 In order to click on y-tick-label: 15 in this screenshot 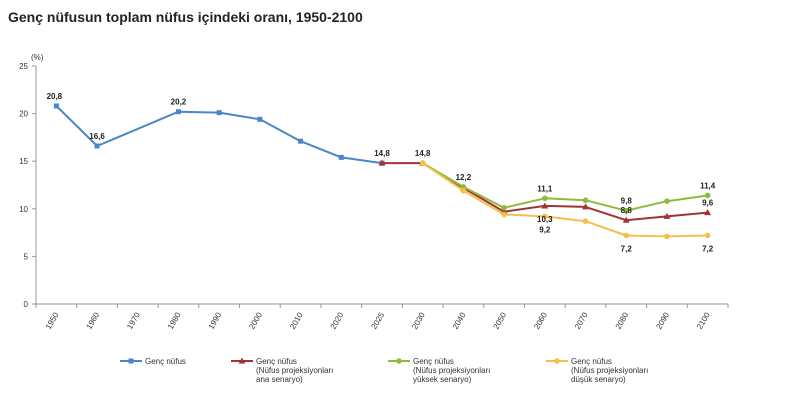, I will do `click(23, 161)`.